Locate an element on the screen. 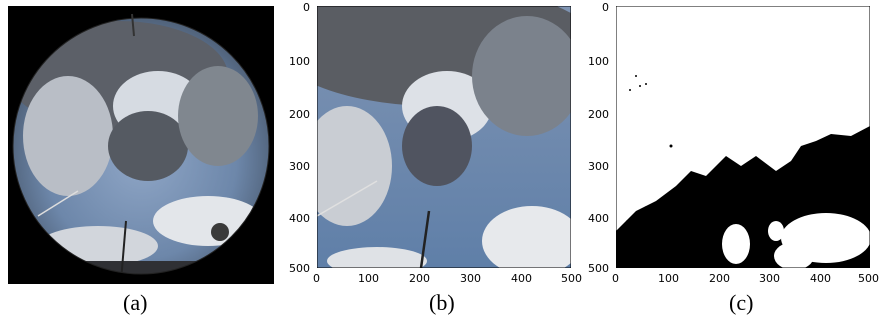  panel-b-ytick-1: 100 is located at coordinates (299, 61).